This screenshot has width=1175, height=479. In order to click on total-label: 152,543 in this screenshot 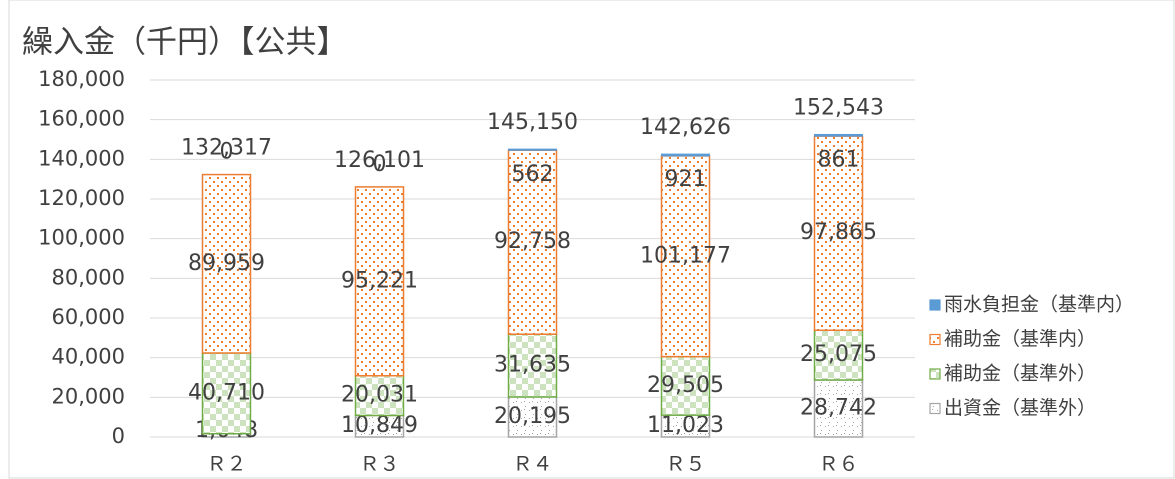, I will do `click(838, 107)`.